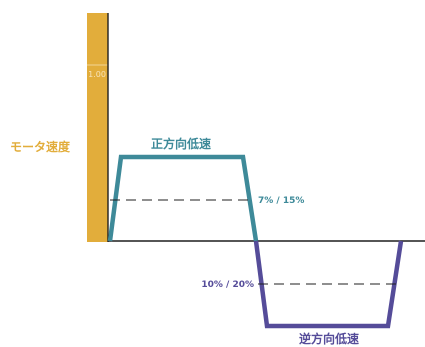 The image size is (425, 347). Describe the element at coordinates (97, 127) in the screenshot. I see `speed-bar` at that location.